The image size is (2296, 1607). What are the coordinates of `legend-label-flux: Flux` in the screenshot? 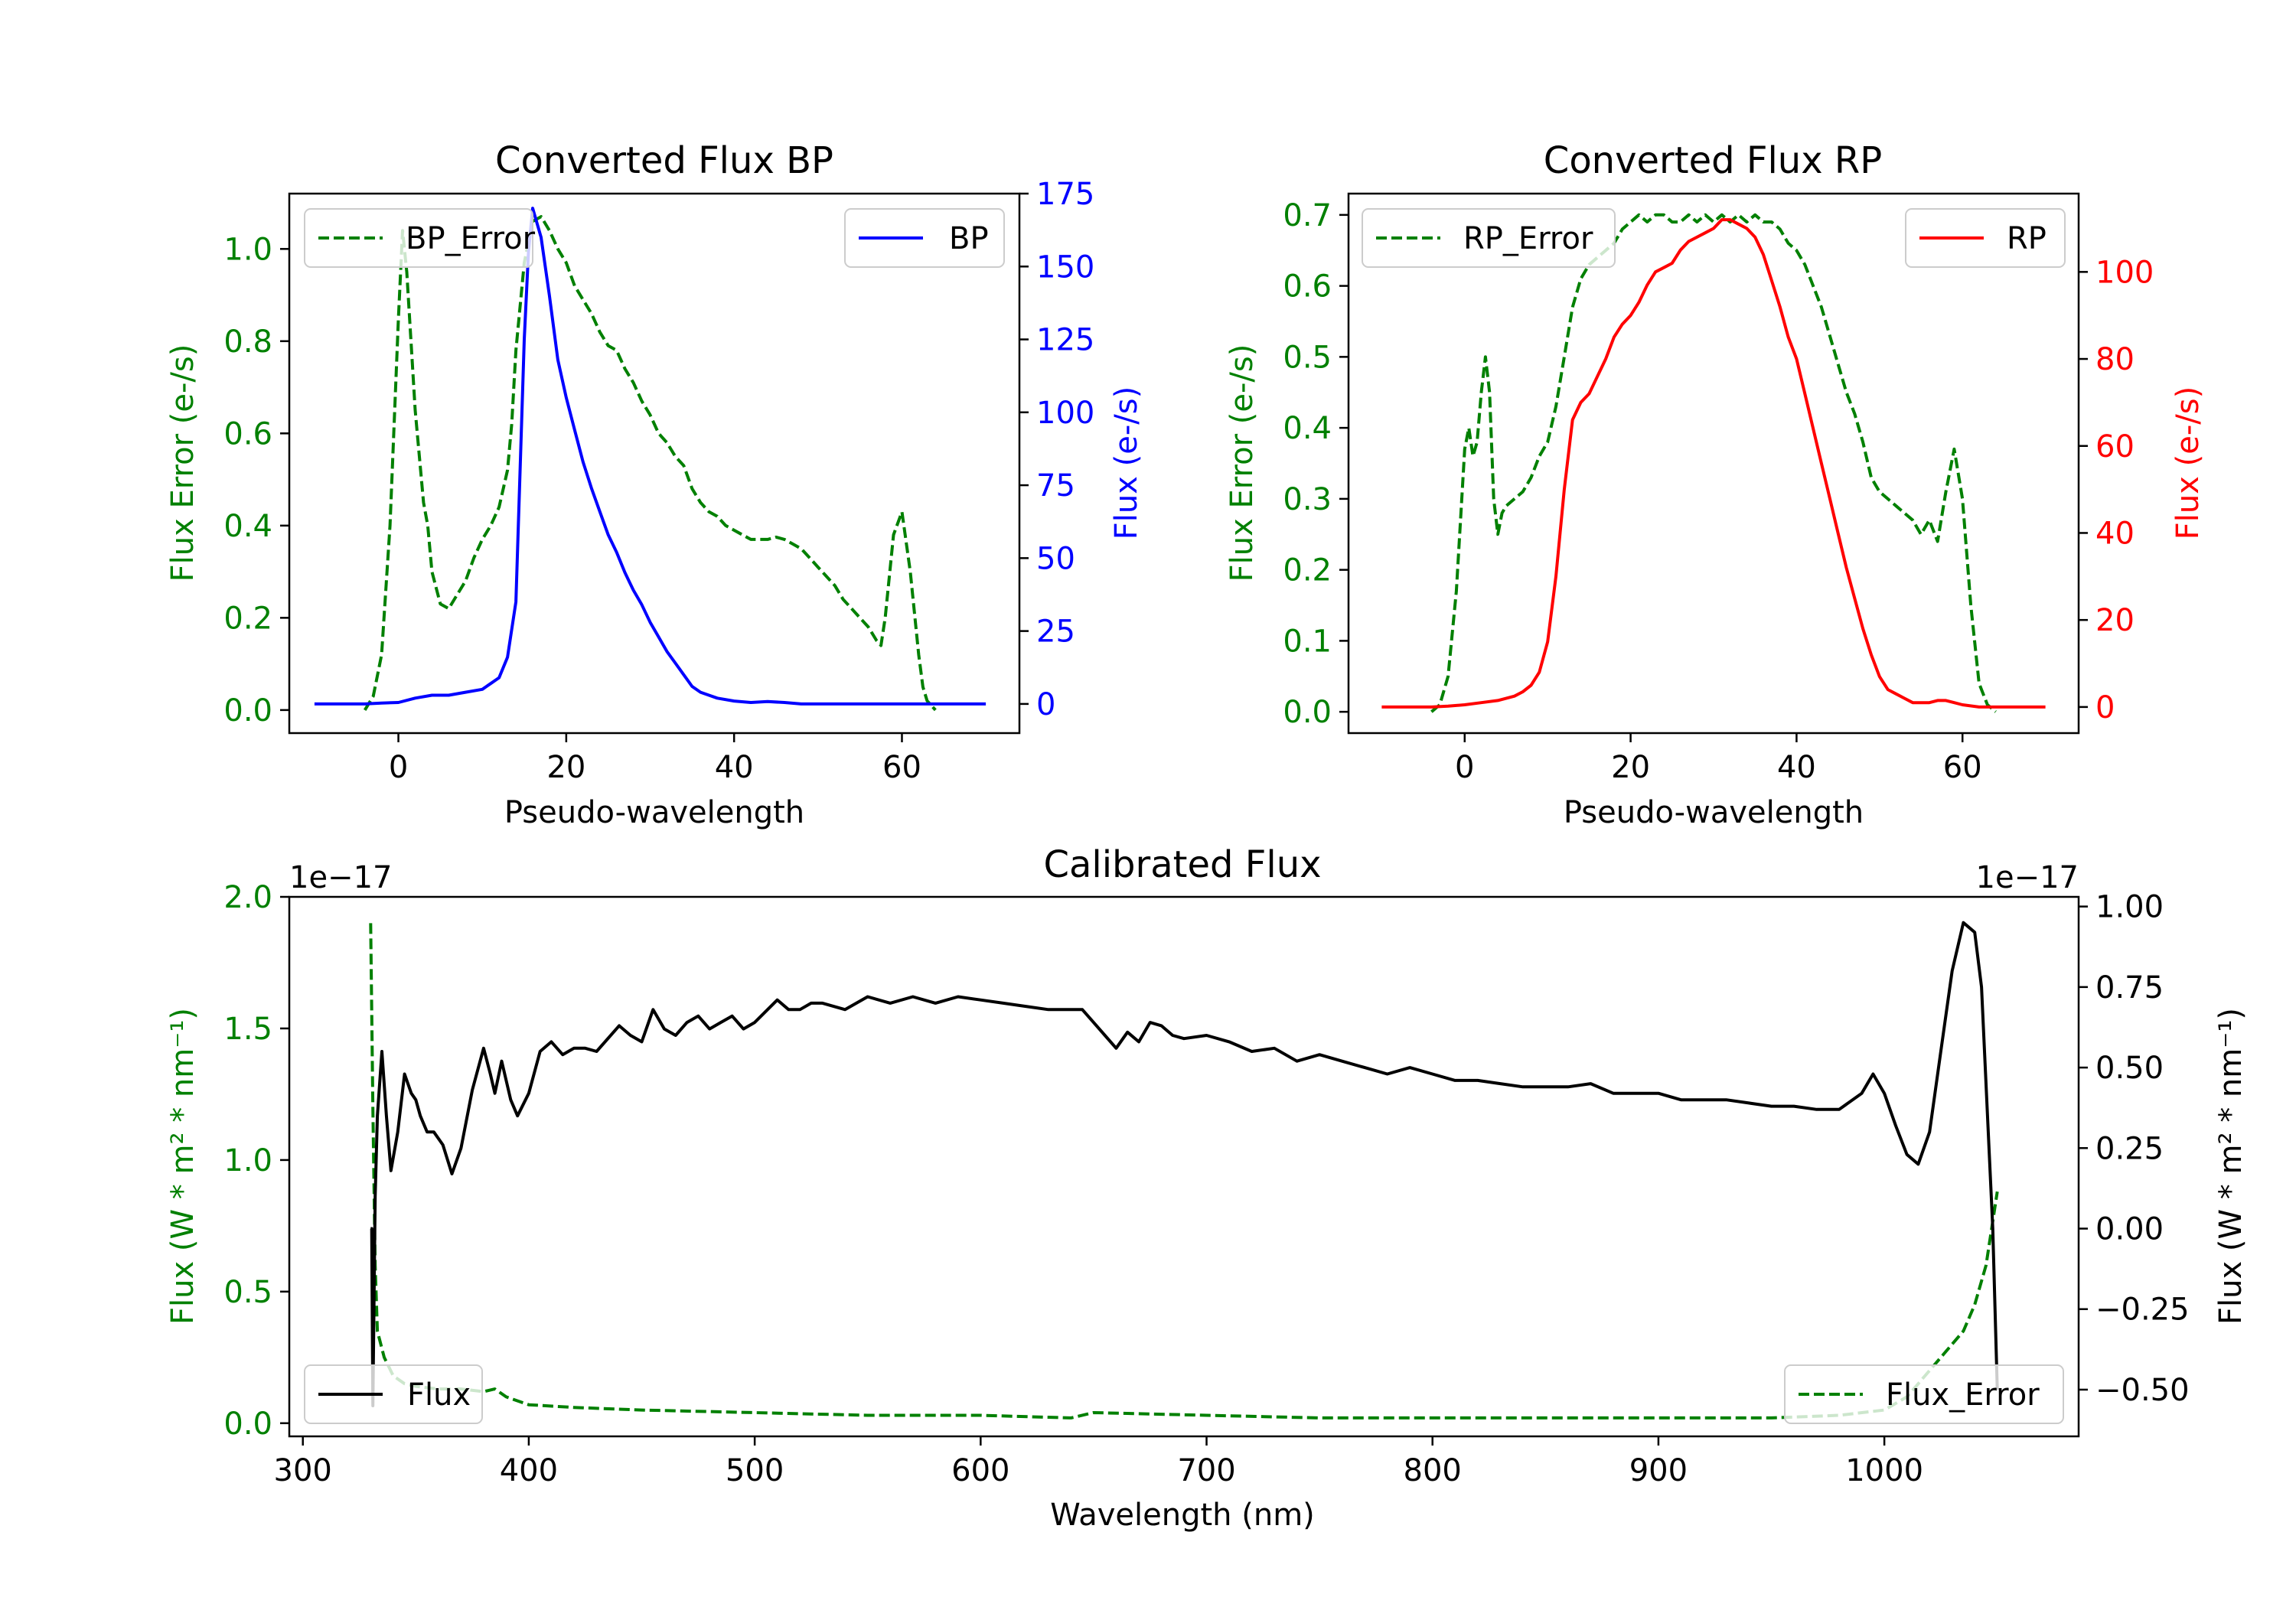 It's located at (439, 1395).